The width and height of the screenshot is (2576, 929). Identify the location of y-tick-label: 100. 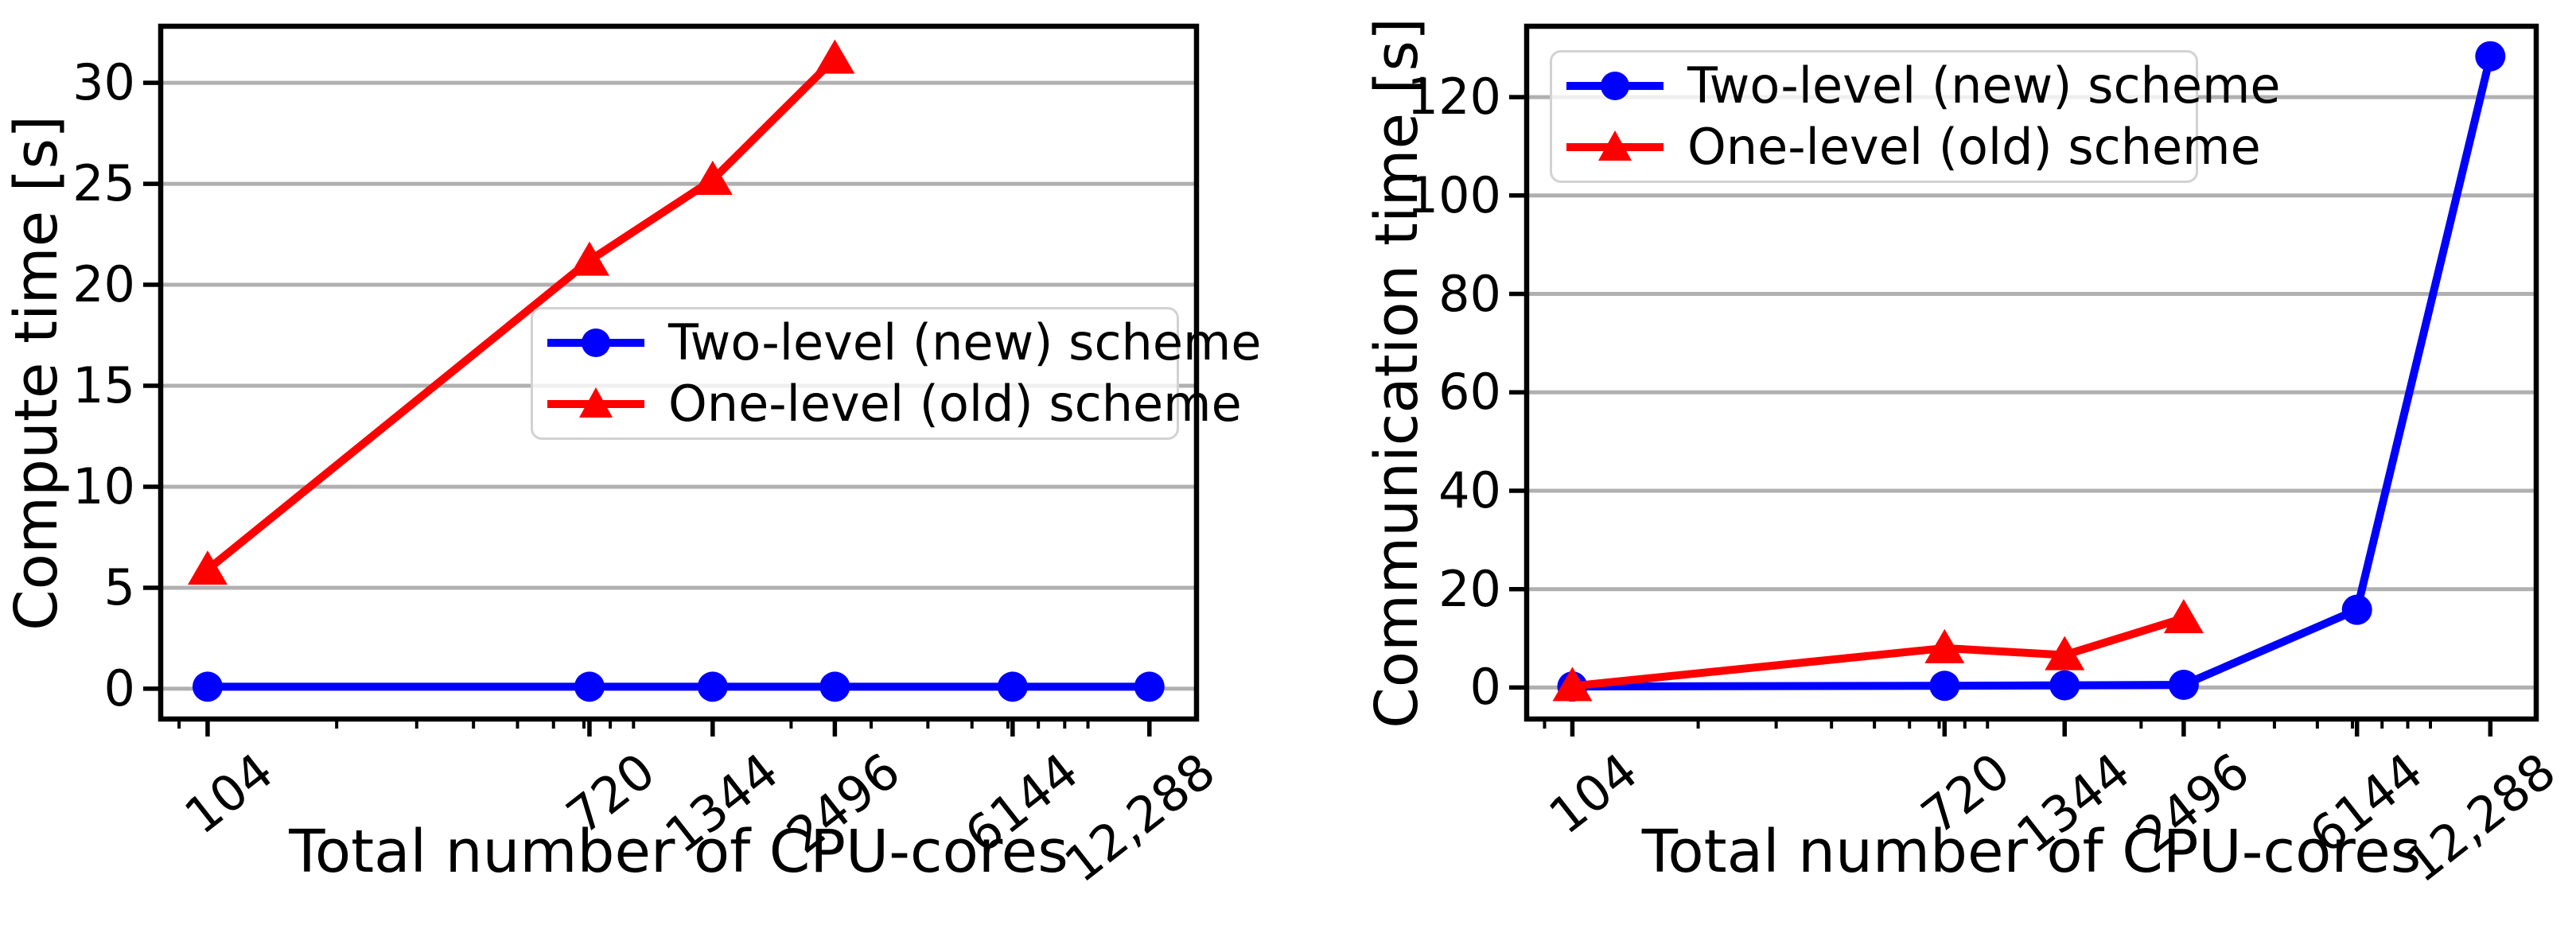
(1454, 195).